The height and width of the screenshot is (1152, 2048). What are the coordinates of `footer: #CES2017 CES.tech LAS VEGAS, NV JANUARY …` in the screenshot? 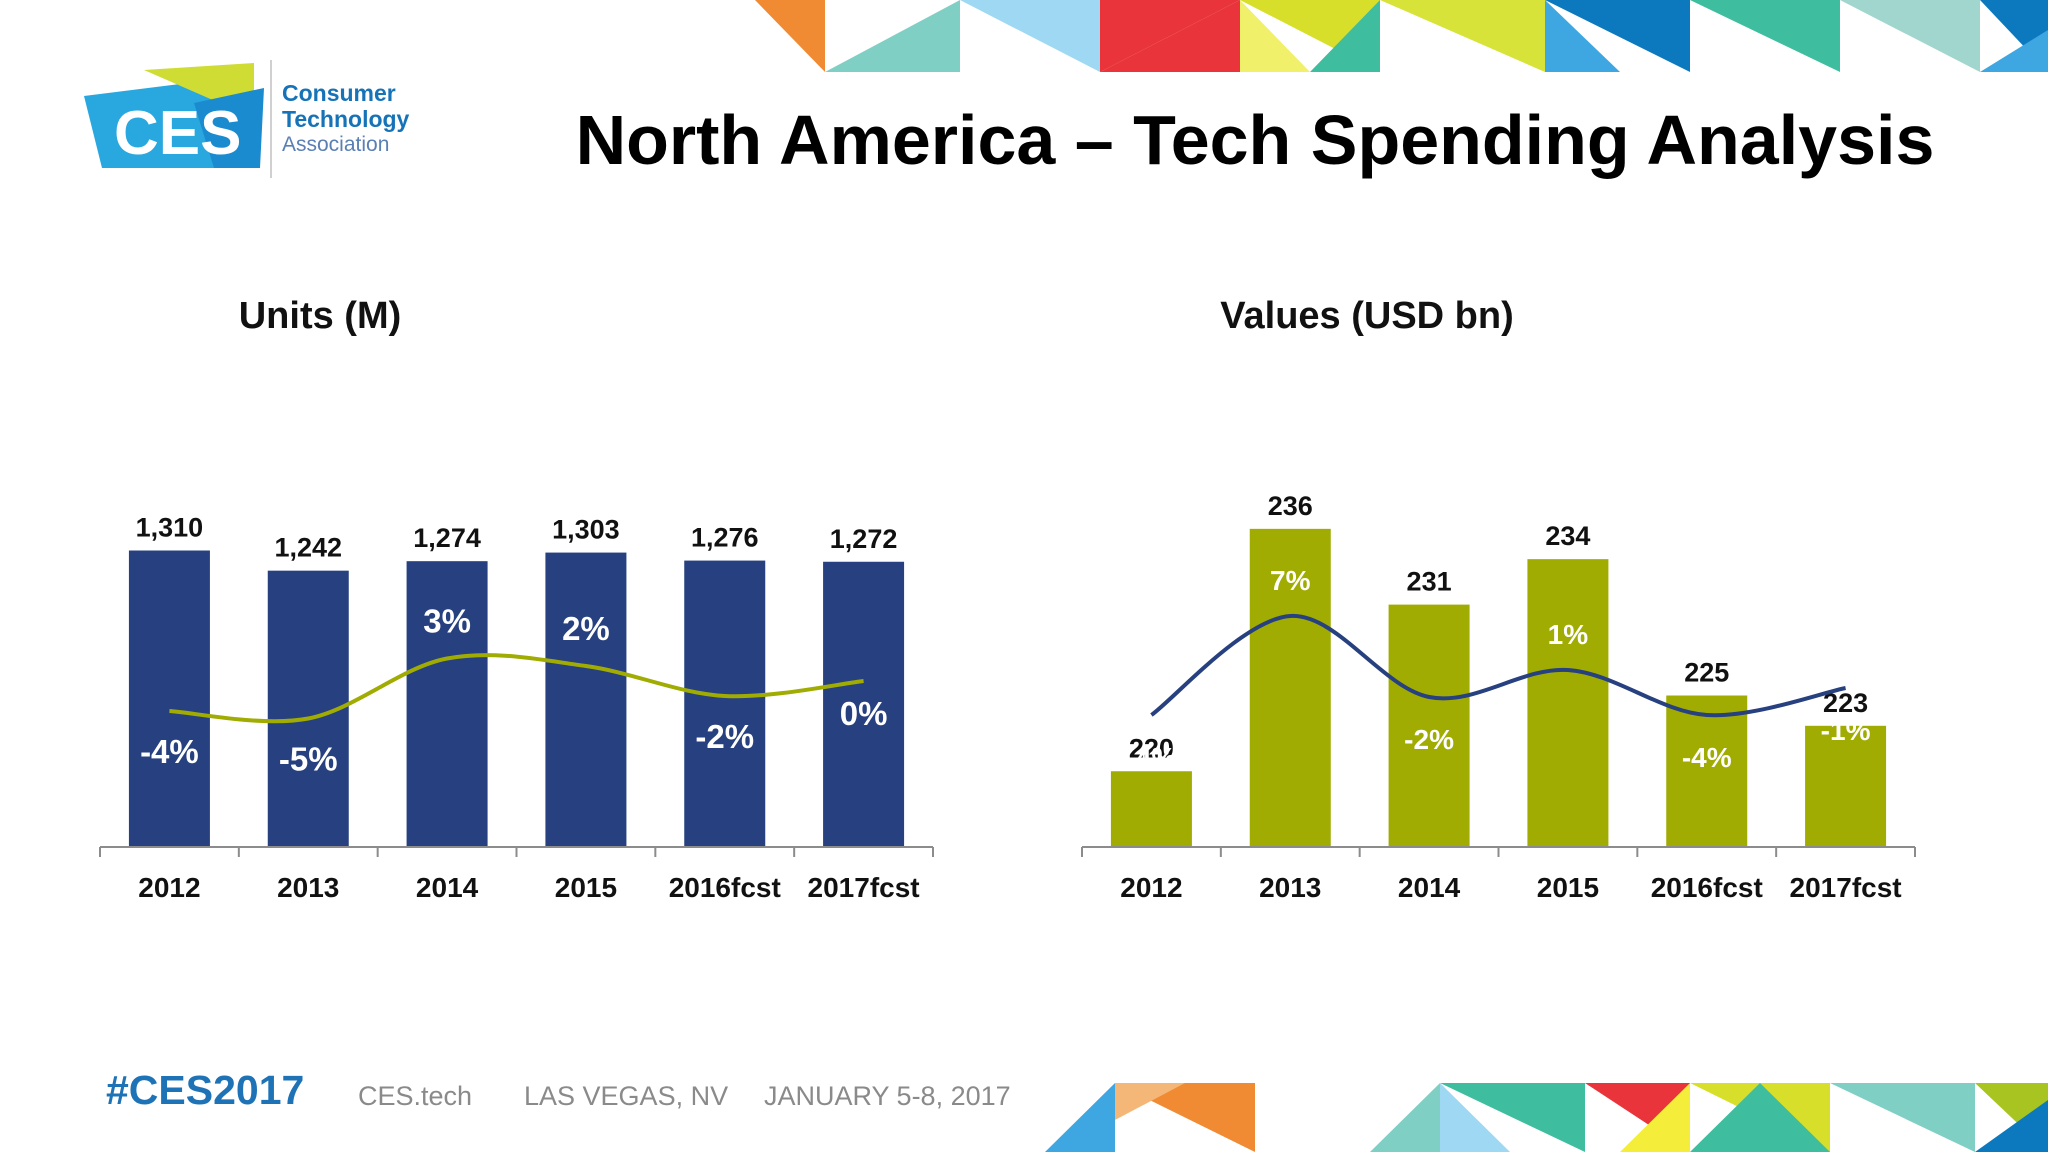 It's located at (550, 1090).